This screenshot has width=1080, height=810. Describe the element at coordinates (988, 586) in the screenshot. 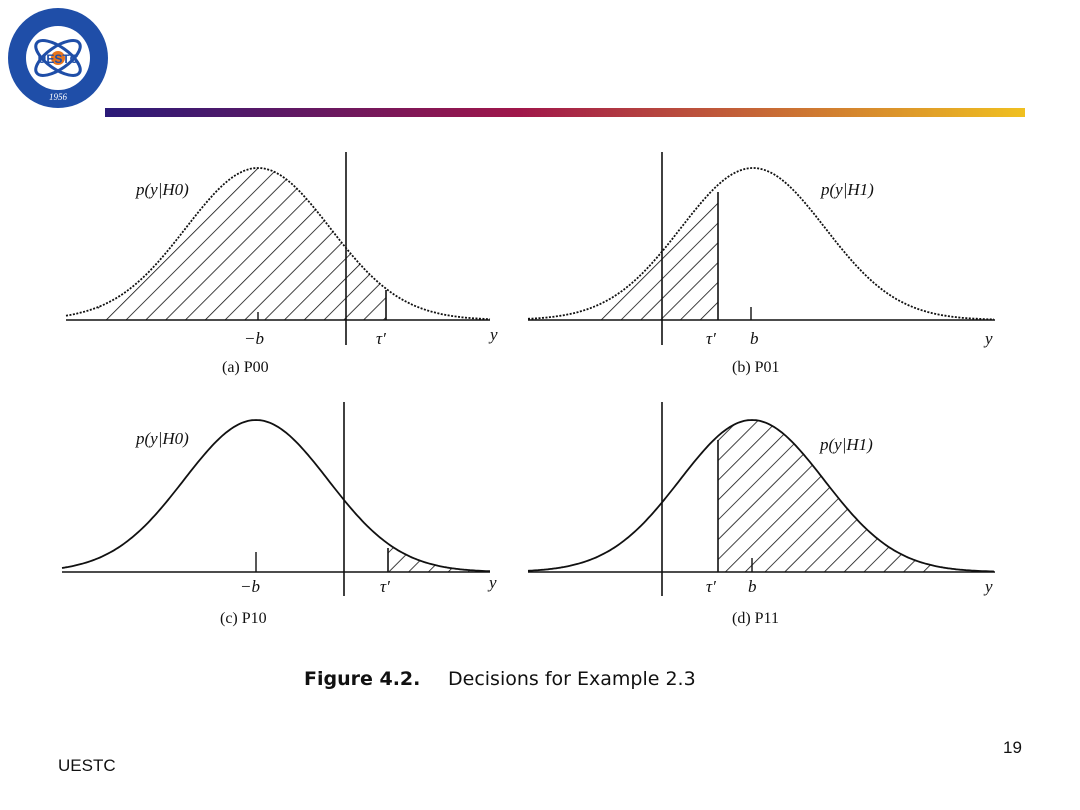

I see `panel-d-axis-variable: y` at that location.